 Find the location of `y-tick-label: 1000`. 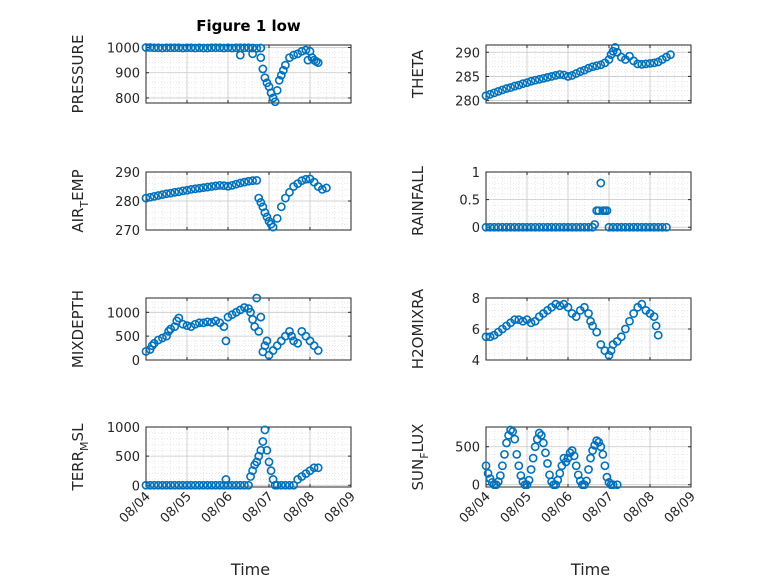

y-tick-label: 1000 is located at coordinates (123, 49).